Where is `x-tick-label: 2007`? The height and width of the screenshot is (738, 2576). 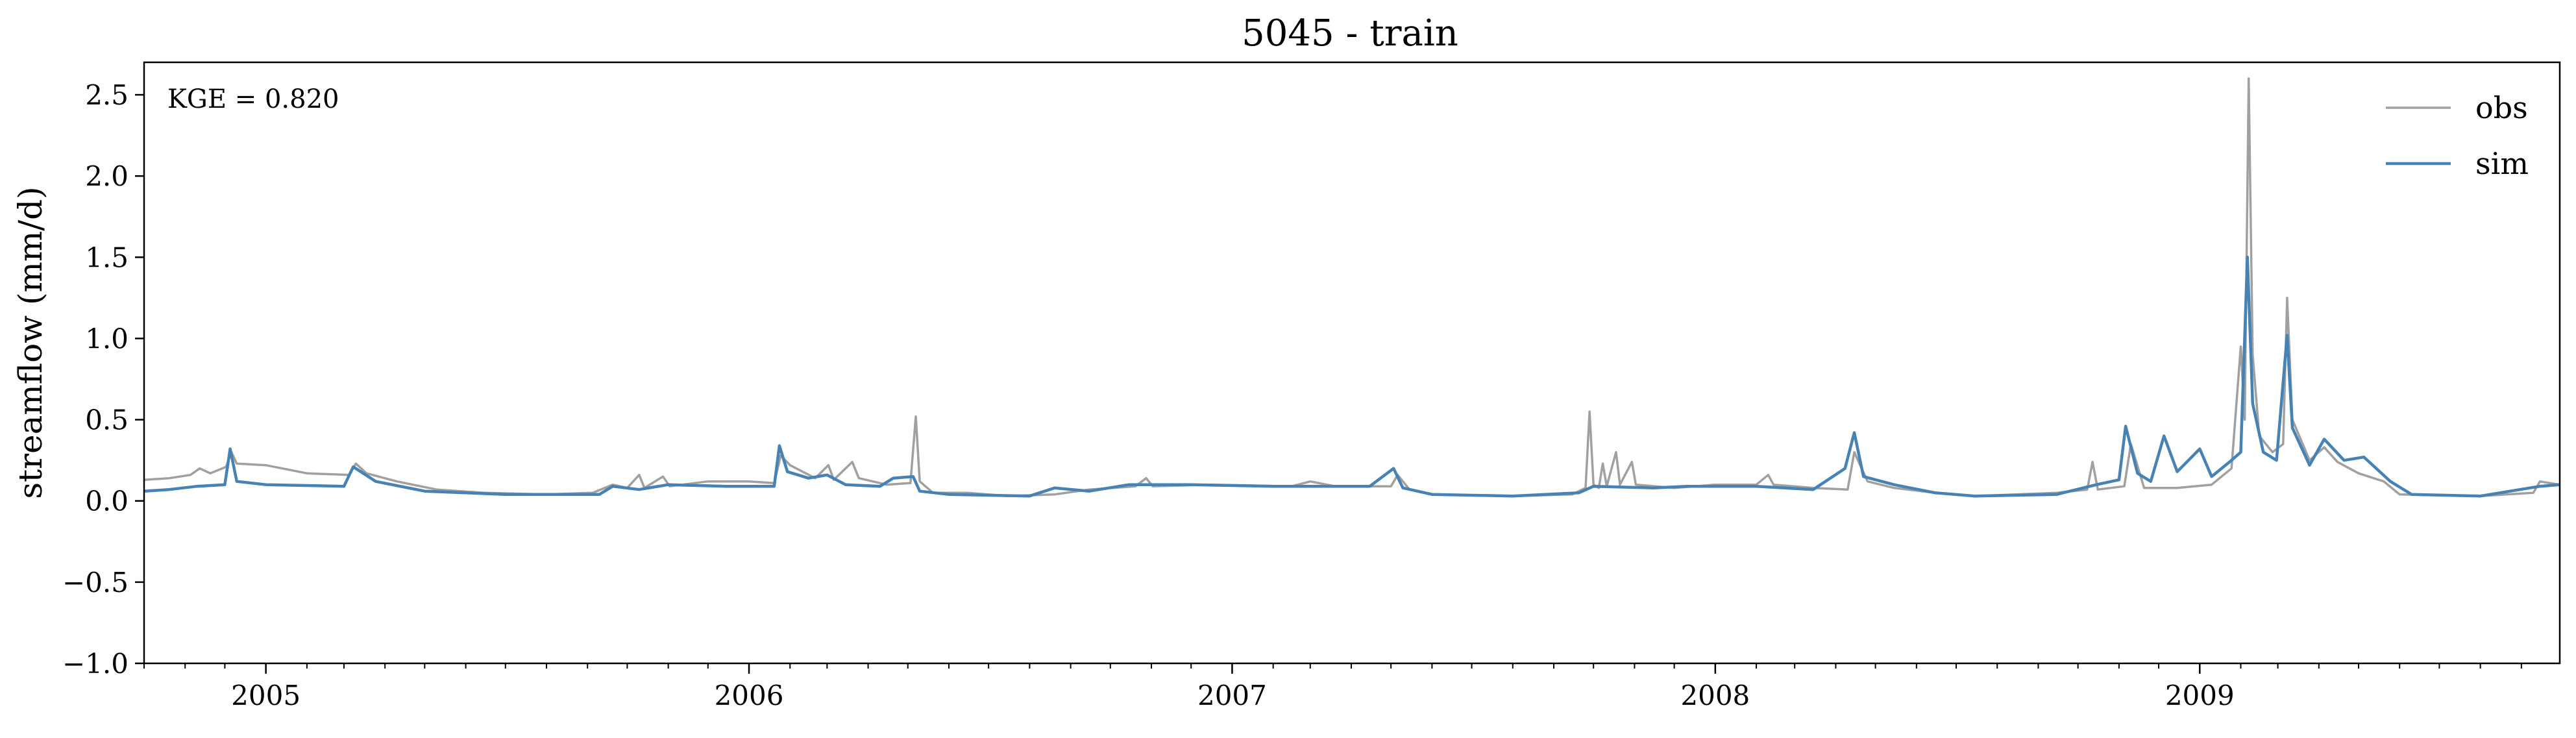 x-tick-label: 2007 is located at coordinates (1232, 695).